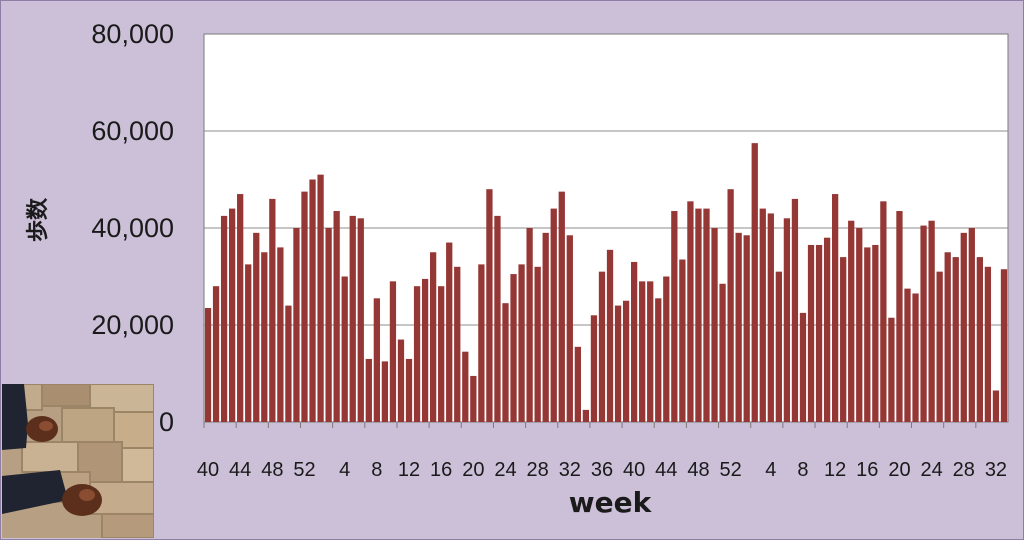 The image size is (1024, 540). I want to click on x-tick-label: 12, so click(835, 470).